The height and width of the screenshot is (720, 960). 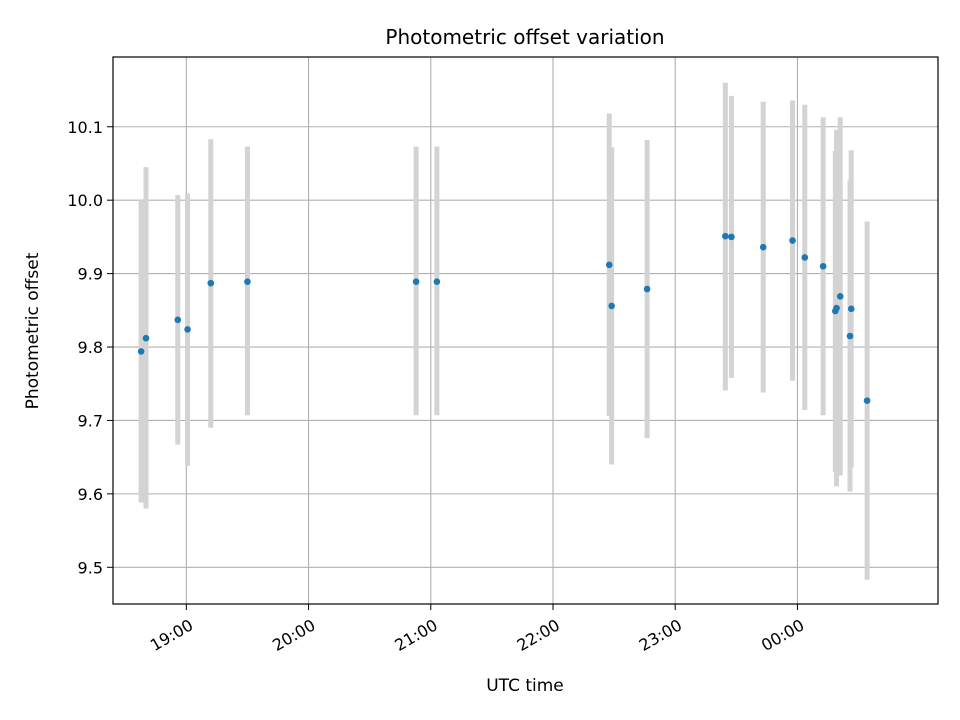 What do you see at coordinates (85, 127) in the screenshot?
I see `y-tick-label: 10.1` at bounding box center [85, 127].